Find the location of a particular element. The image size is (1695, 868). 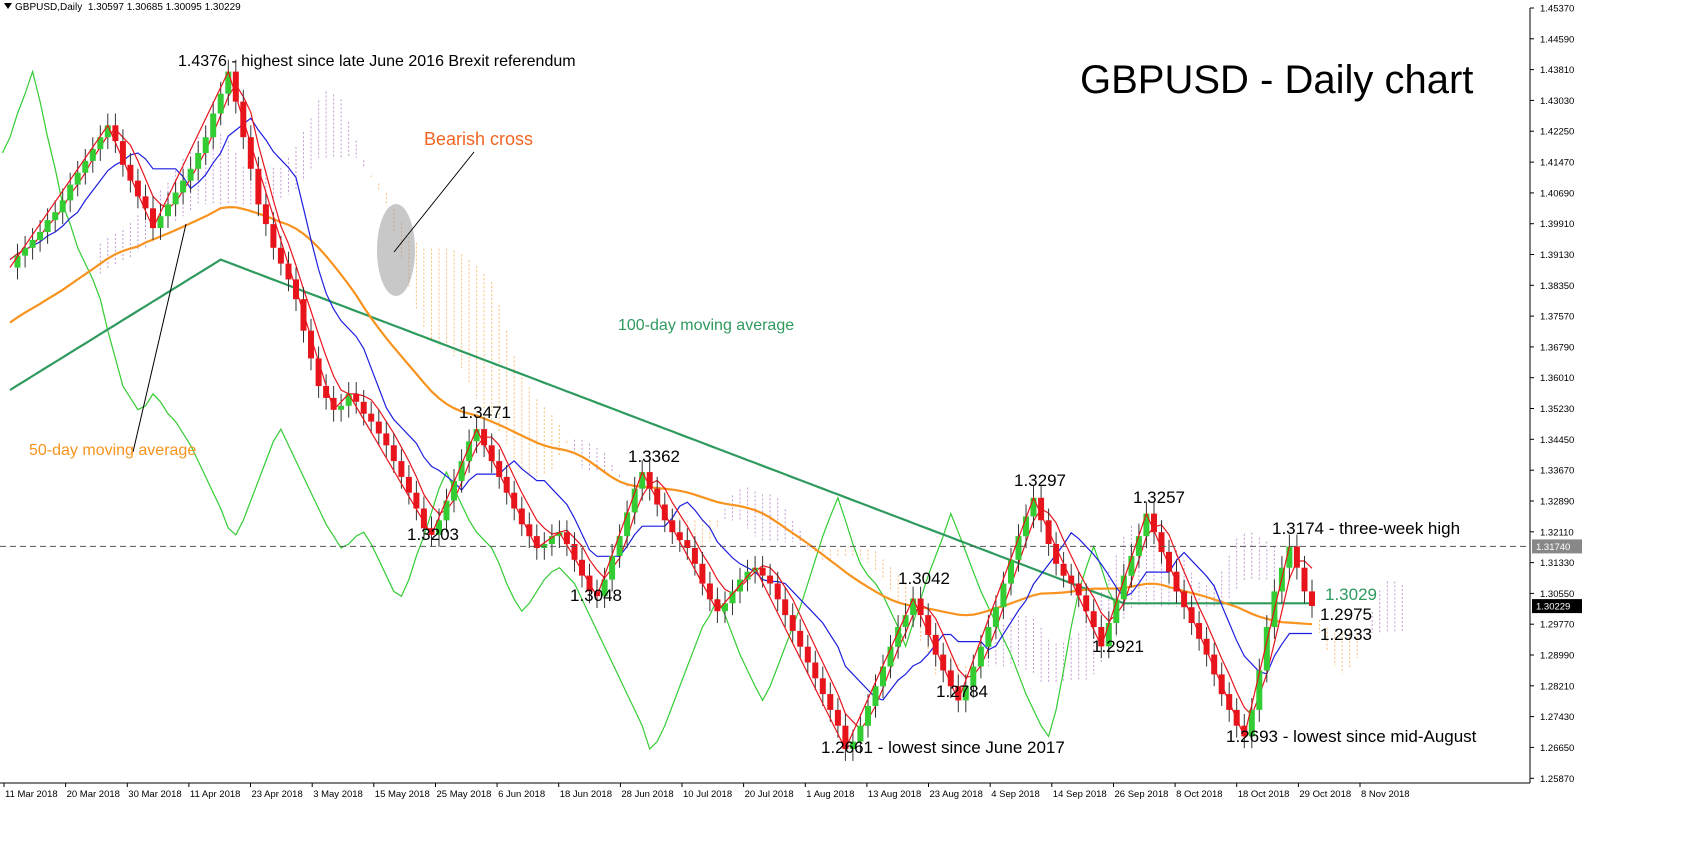

y-tick-label: 1.33670 is located at coordinates (1557, 471).